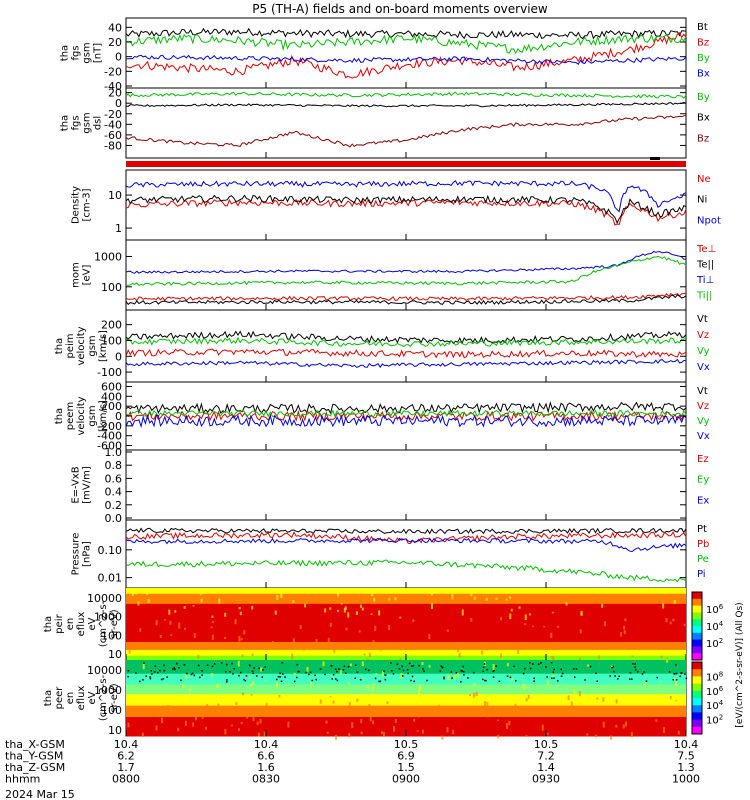  I want to click on y-tick-label: 10, so click(115, 195).